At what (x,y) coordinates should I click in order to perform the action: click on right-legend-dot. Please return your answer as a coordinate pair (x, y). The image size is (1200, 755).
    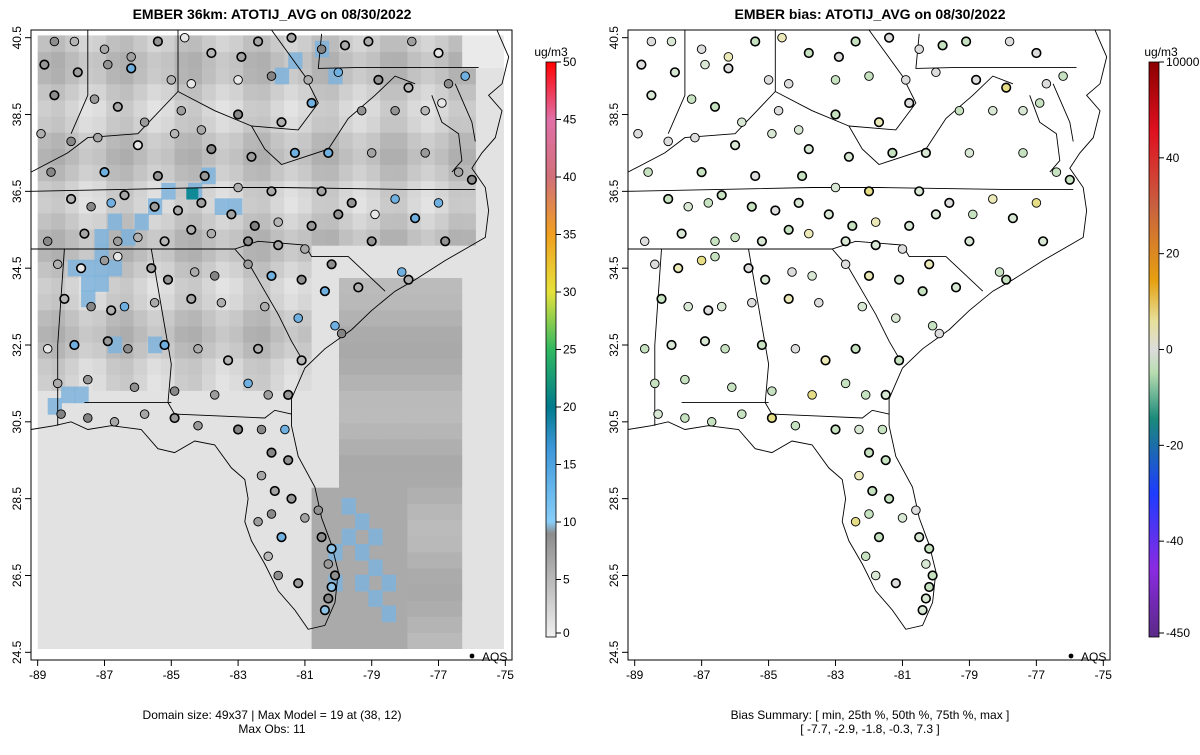
    Looking at the image, I should click on (1071, 656).